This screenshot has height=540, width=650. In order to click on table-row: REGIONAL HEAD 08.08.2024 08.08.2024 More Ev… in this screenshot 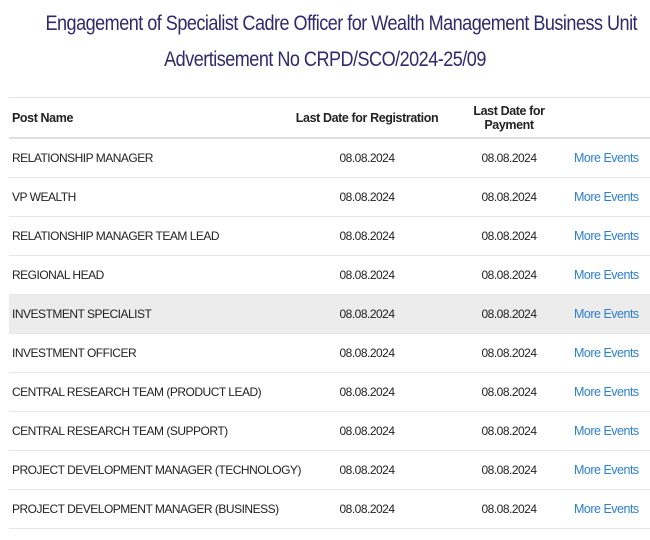, I will do `click(329, 275)`.